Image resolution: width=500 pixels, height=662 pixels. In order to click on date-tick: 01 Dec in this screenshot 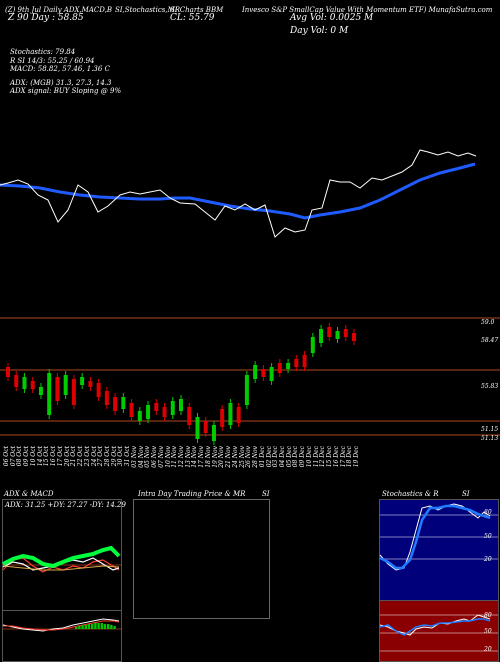, I will do `click(262, 457)`.